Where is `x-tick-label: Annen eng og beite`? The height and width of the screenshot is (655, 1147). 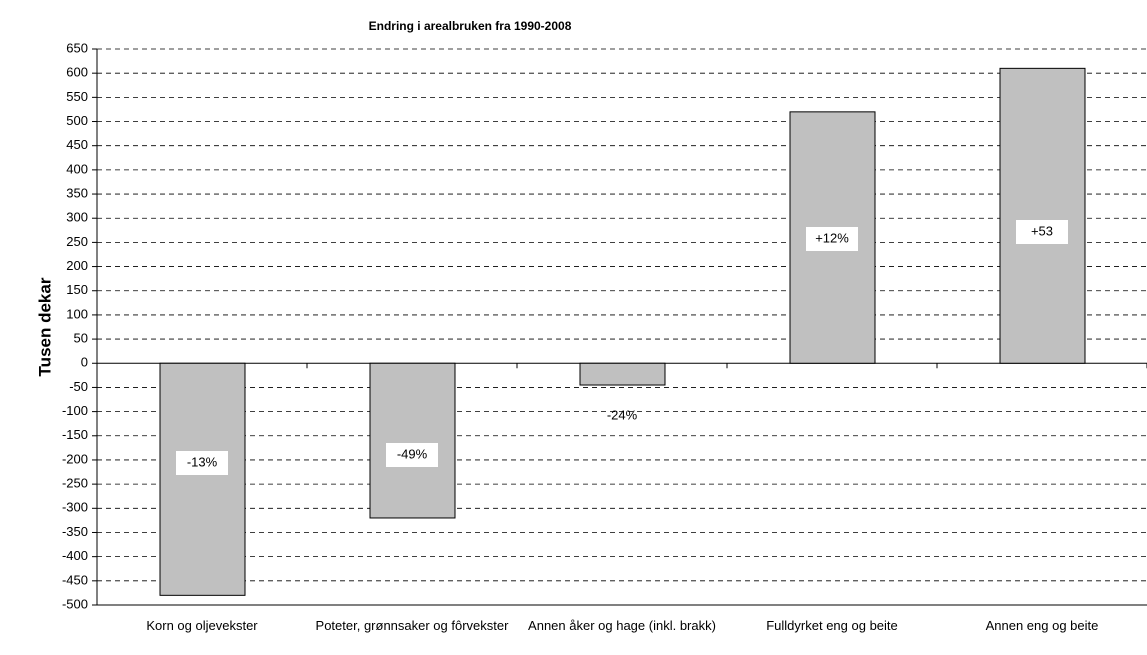 x-tick-label: Annen eng og beite is located at coordinates (1042, 625).